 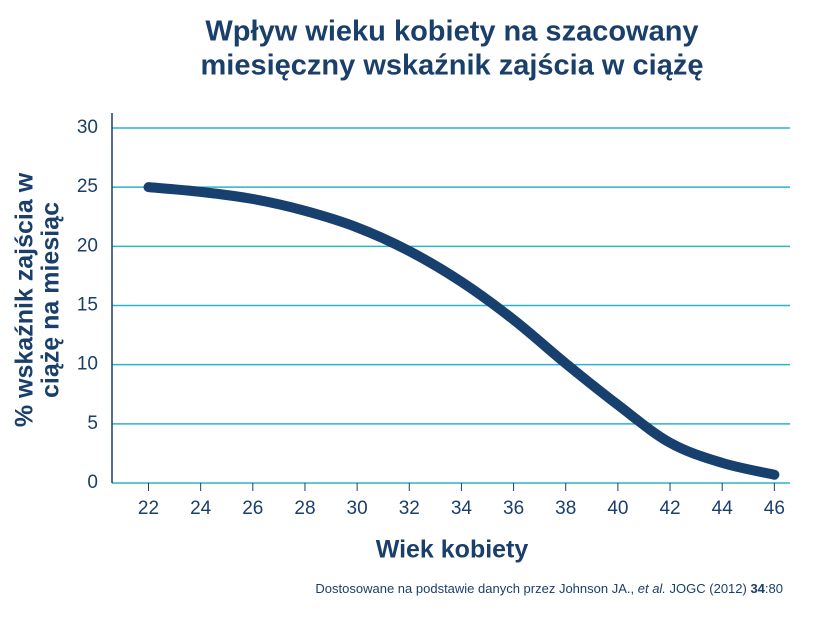 I want to click on x-tick-label: 22, so click(x=148, y=508).